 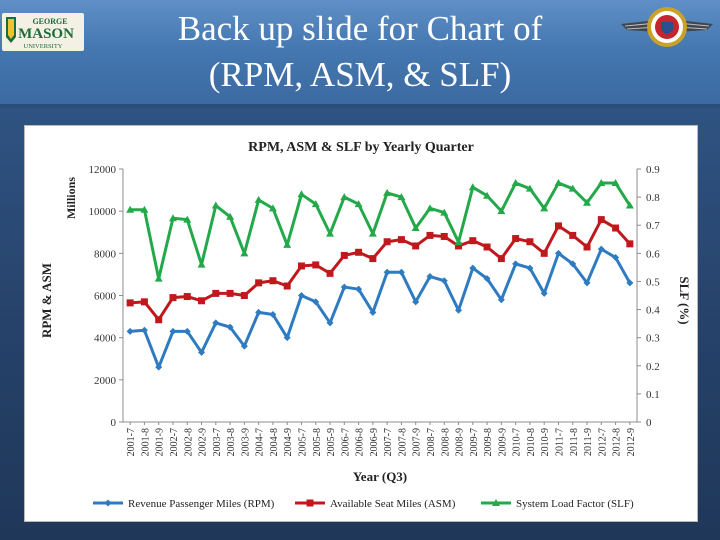 What do you see at coordinates (201, 504) in the screenshot?
I see `legend-label-1: Revenue Passenger Miles (RPM)` at bounding box center [201, 504].